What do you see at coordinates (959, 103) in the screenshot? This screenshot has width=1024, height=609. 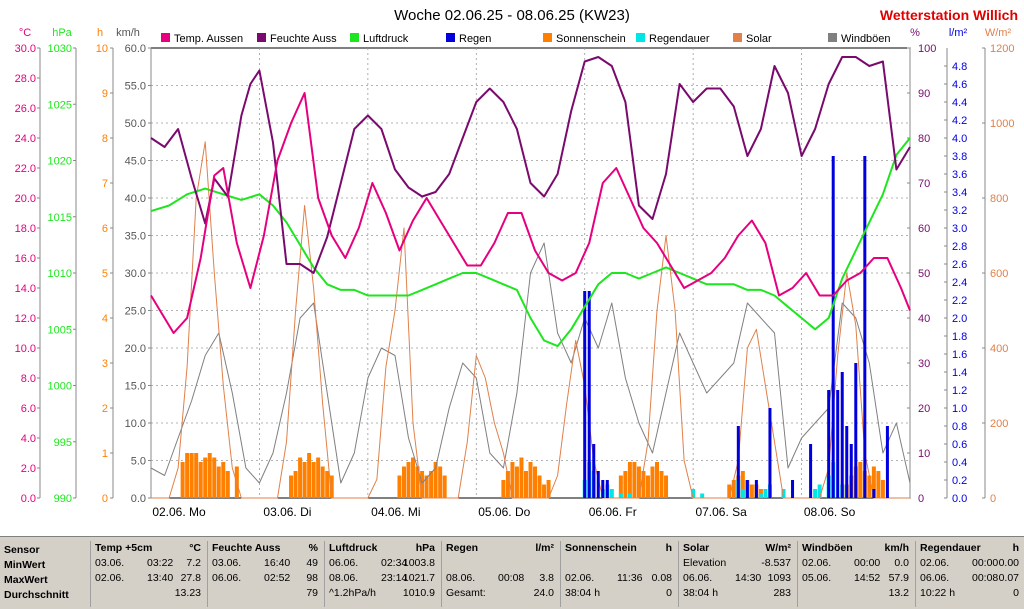 I see `axis-tick-label: 4.4` at bounding box center [959, 103].